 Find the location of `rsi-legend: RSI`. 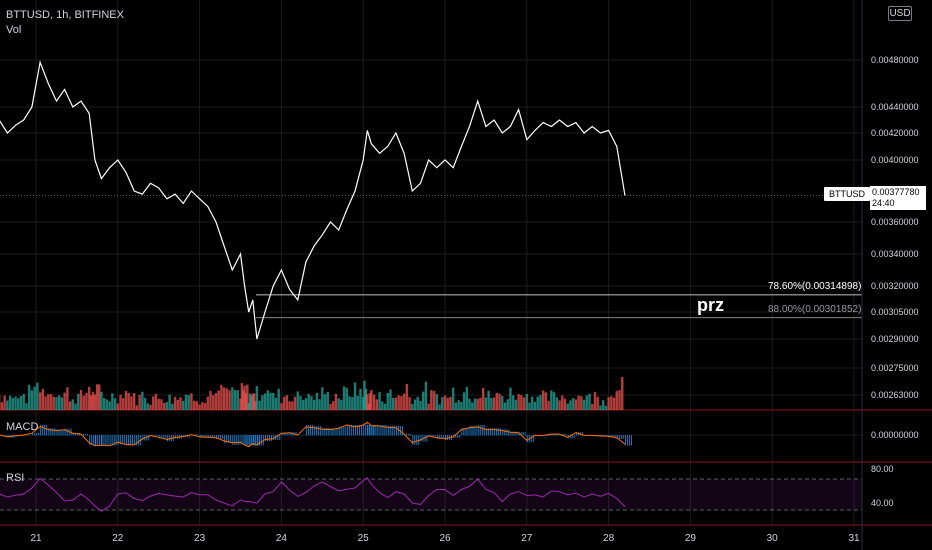

rsi-legend: RSI is located at coordinates (15, 478).